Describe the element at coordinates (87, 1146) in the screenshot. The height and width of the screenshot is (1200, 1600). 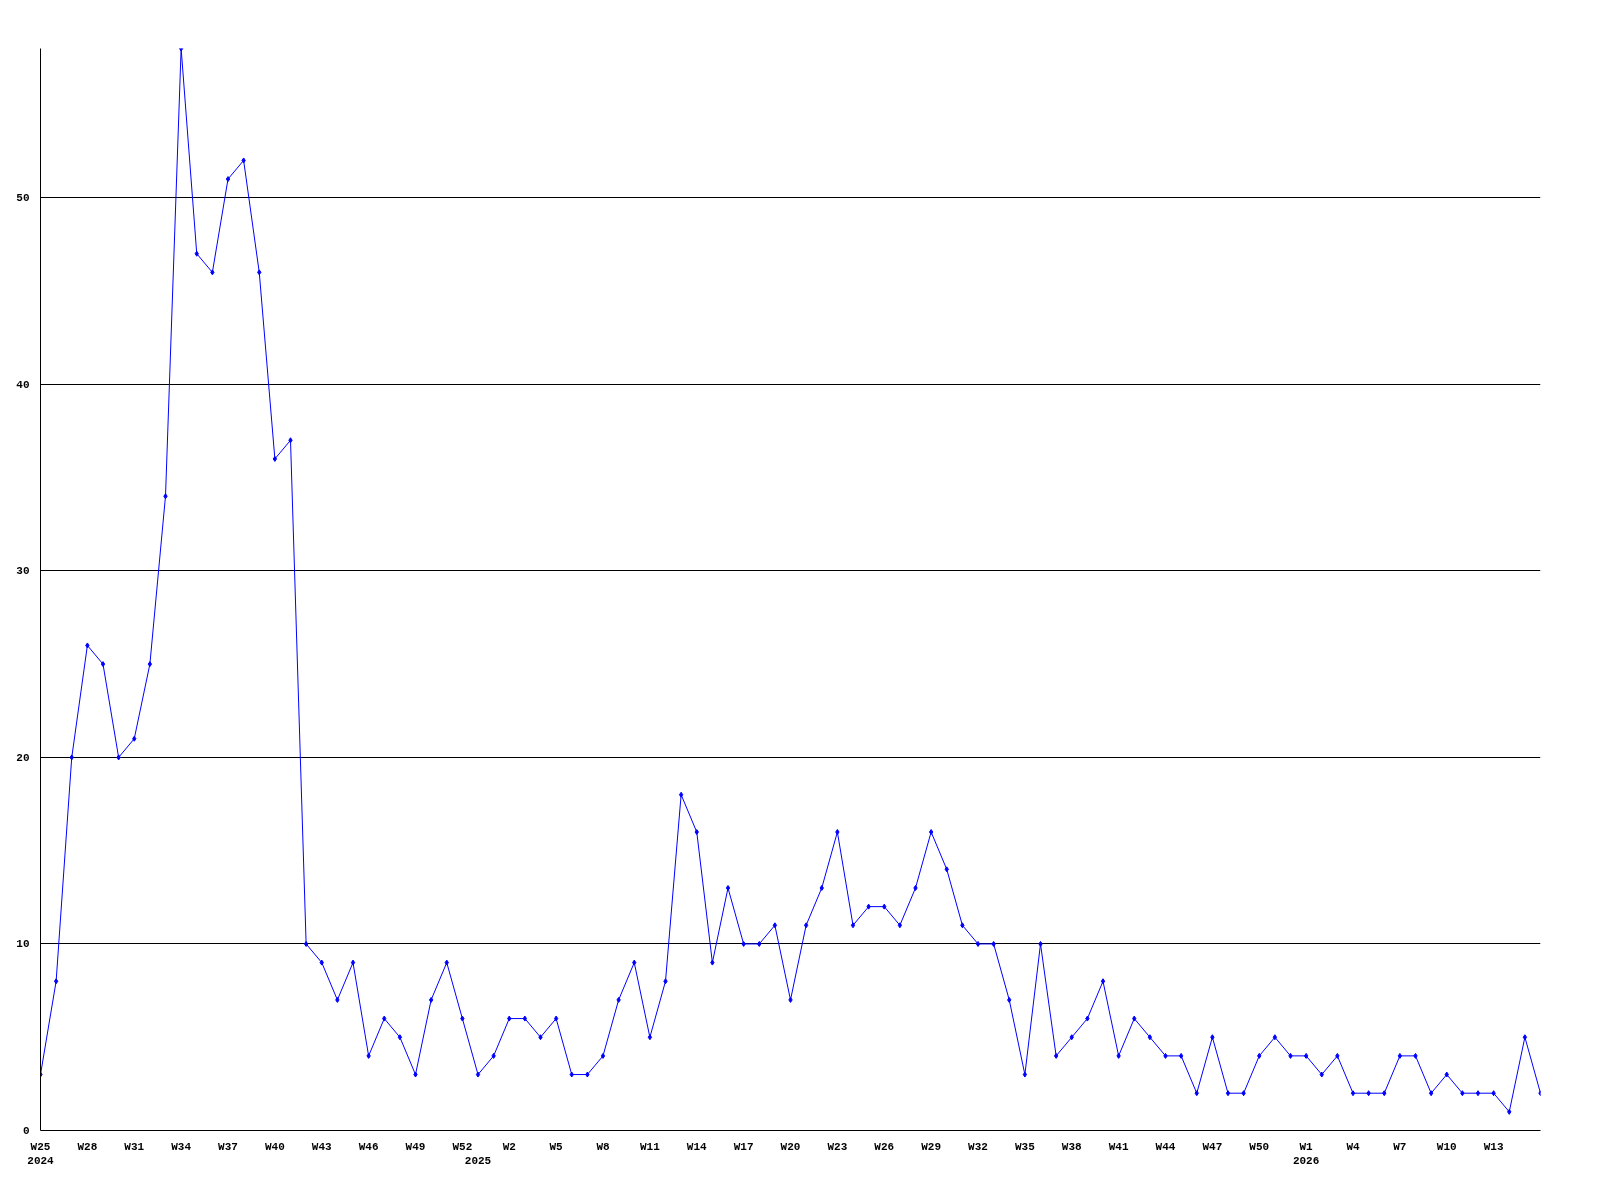
I see `x-tick-label: W28` at that location.